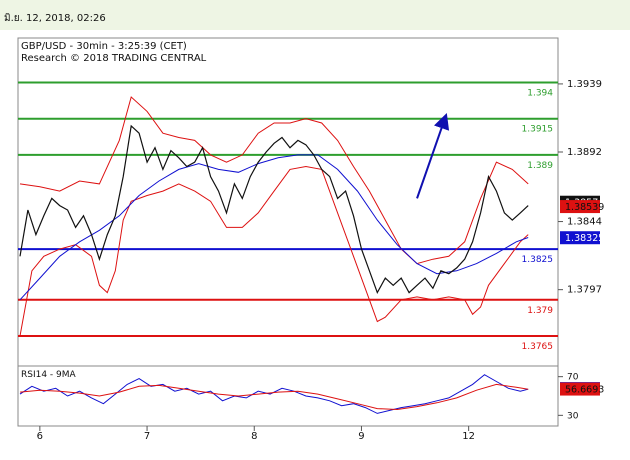  I want to click on chart-subtitle: Research © 2018 TRADING CENTRAL, so click(114, 58).